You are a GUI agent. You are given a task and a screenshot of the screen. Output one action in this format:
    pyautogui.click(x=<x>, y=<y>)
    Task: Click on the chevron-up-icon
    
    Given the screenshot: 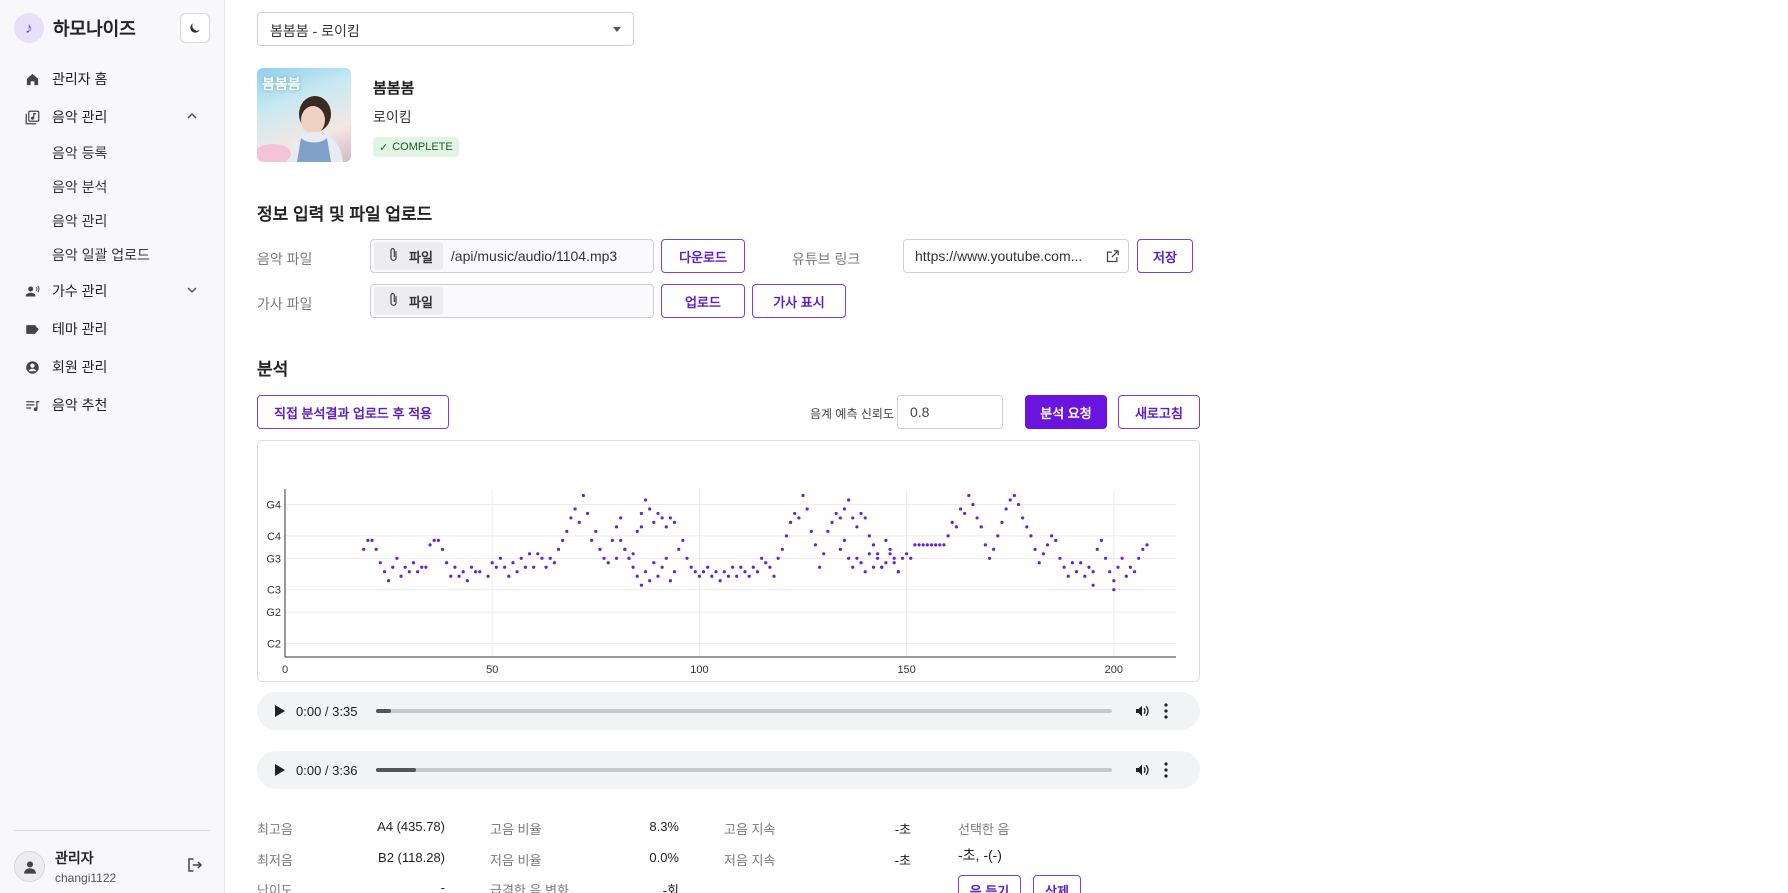 What is the action you would take?
    pyautogui.click(x=192, y=116)
    